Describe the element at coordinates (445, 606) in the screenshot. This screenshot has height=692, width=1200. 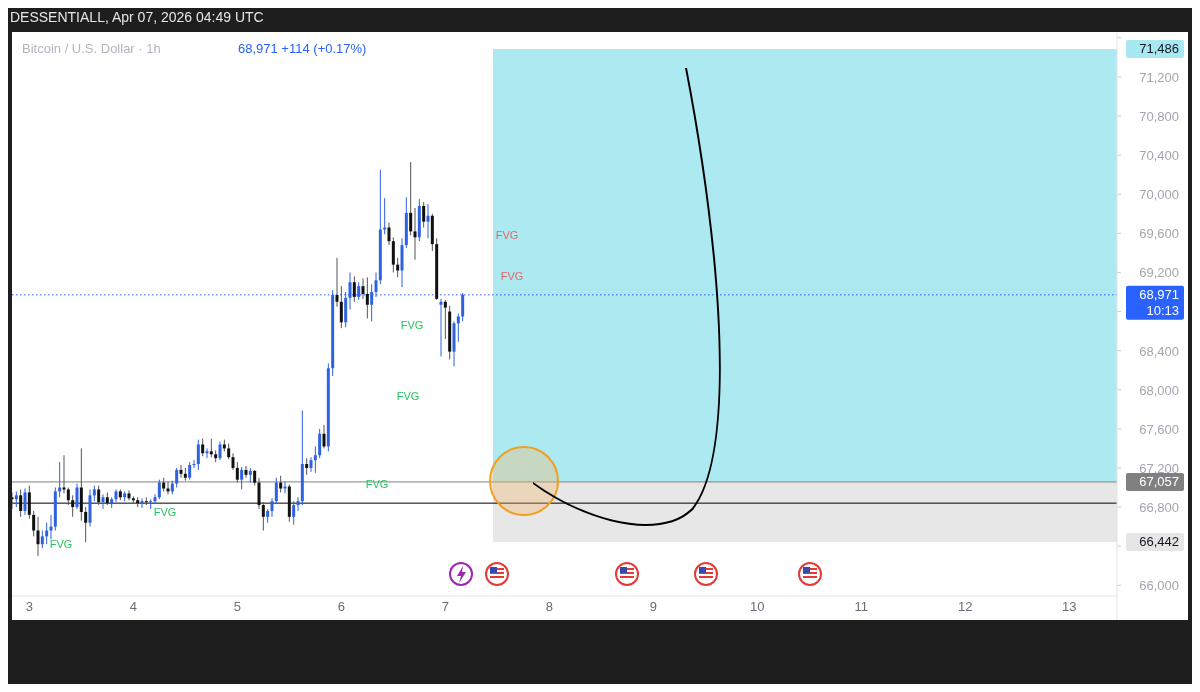
I see `x-tick-label: 7` at that location.